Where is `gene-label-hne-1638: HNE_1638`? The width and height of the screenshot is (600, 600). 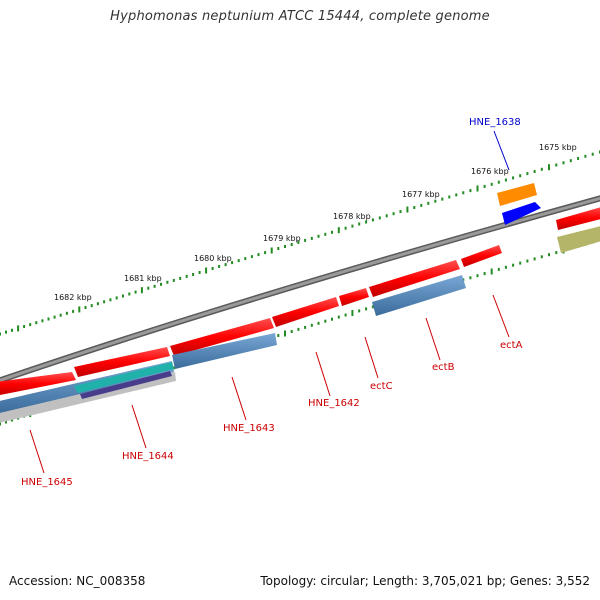
gene-label-hne-1638: HNE_1638 is located at coordinates (495, 122).